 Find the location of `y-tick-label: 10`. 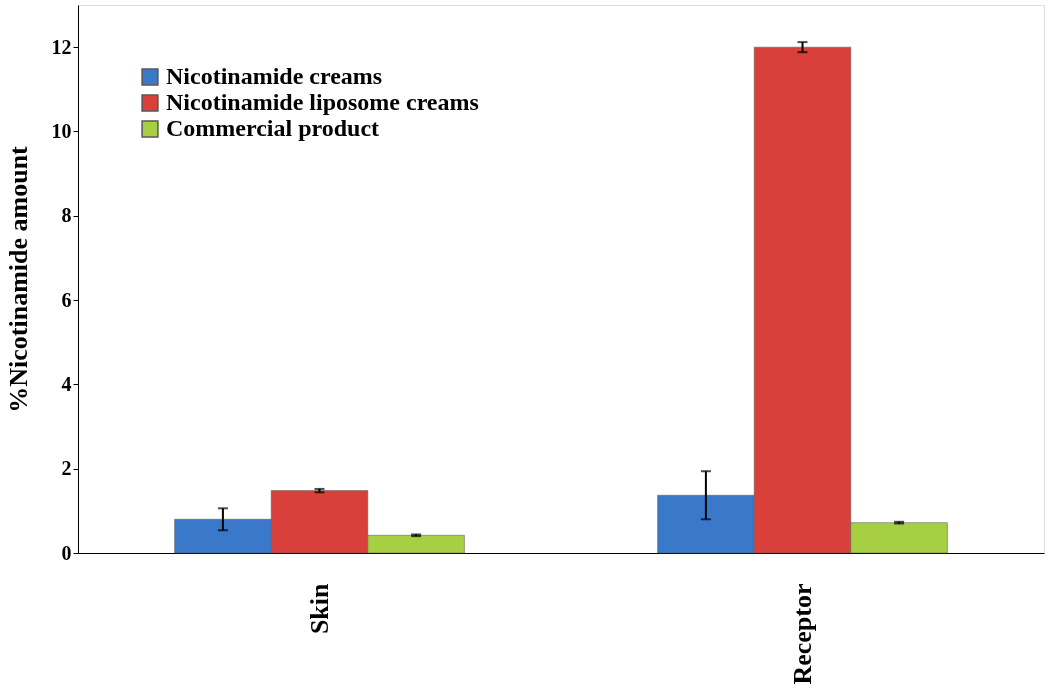

y-tick-label: 10 is located at coordinates (61, 130).